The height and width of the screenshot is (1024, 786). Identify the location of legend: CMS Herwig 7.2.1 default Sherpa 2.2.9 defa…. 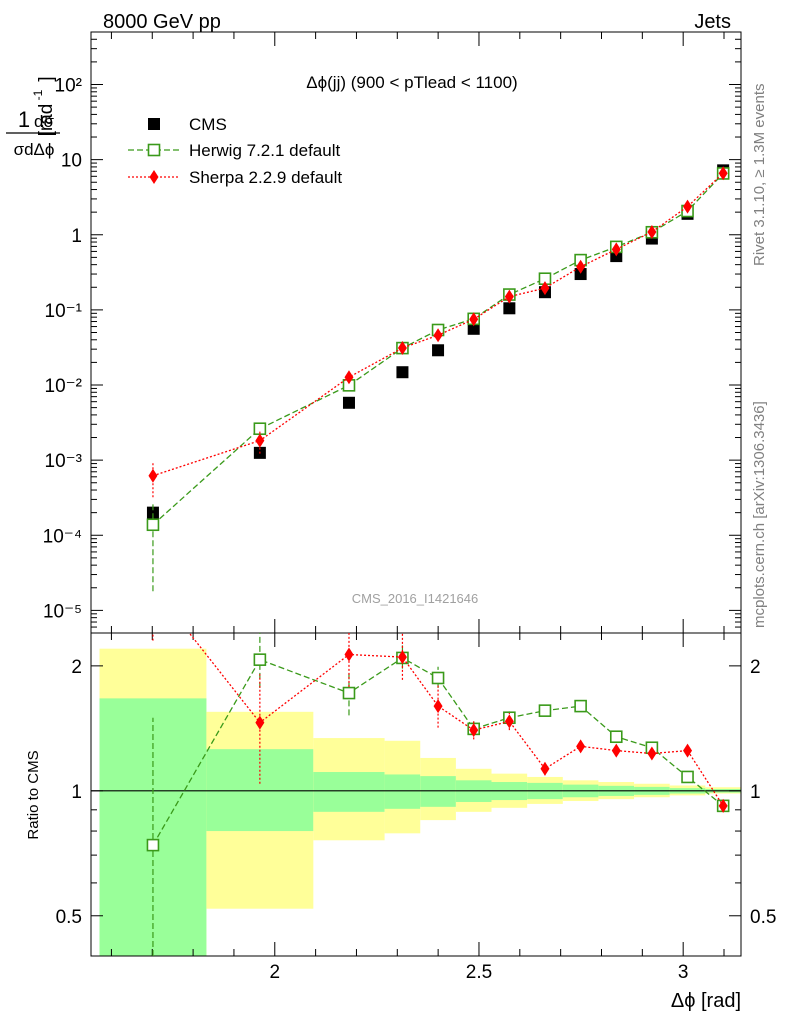
(235, 151).